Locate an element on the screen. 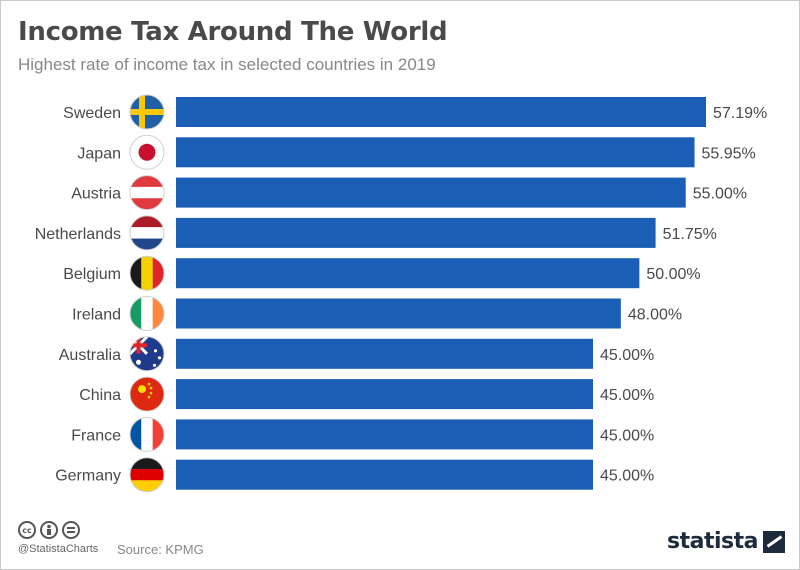  value-label: 55.95% is located at coordinates (729, 153).